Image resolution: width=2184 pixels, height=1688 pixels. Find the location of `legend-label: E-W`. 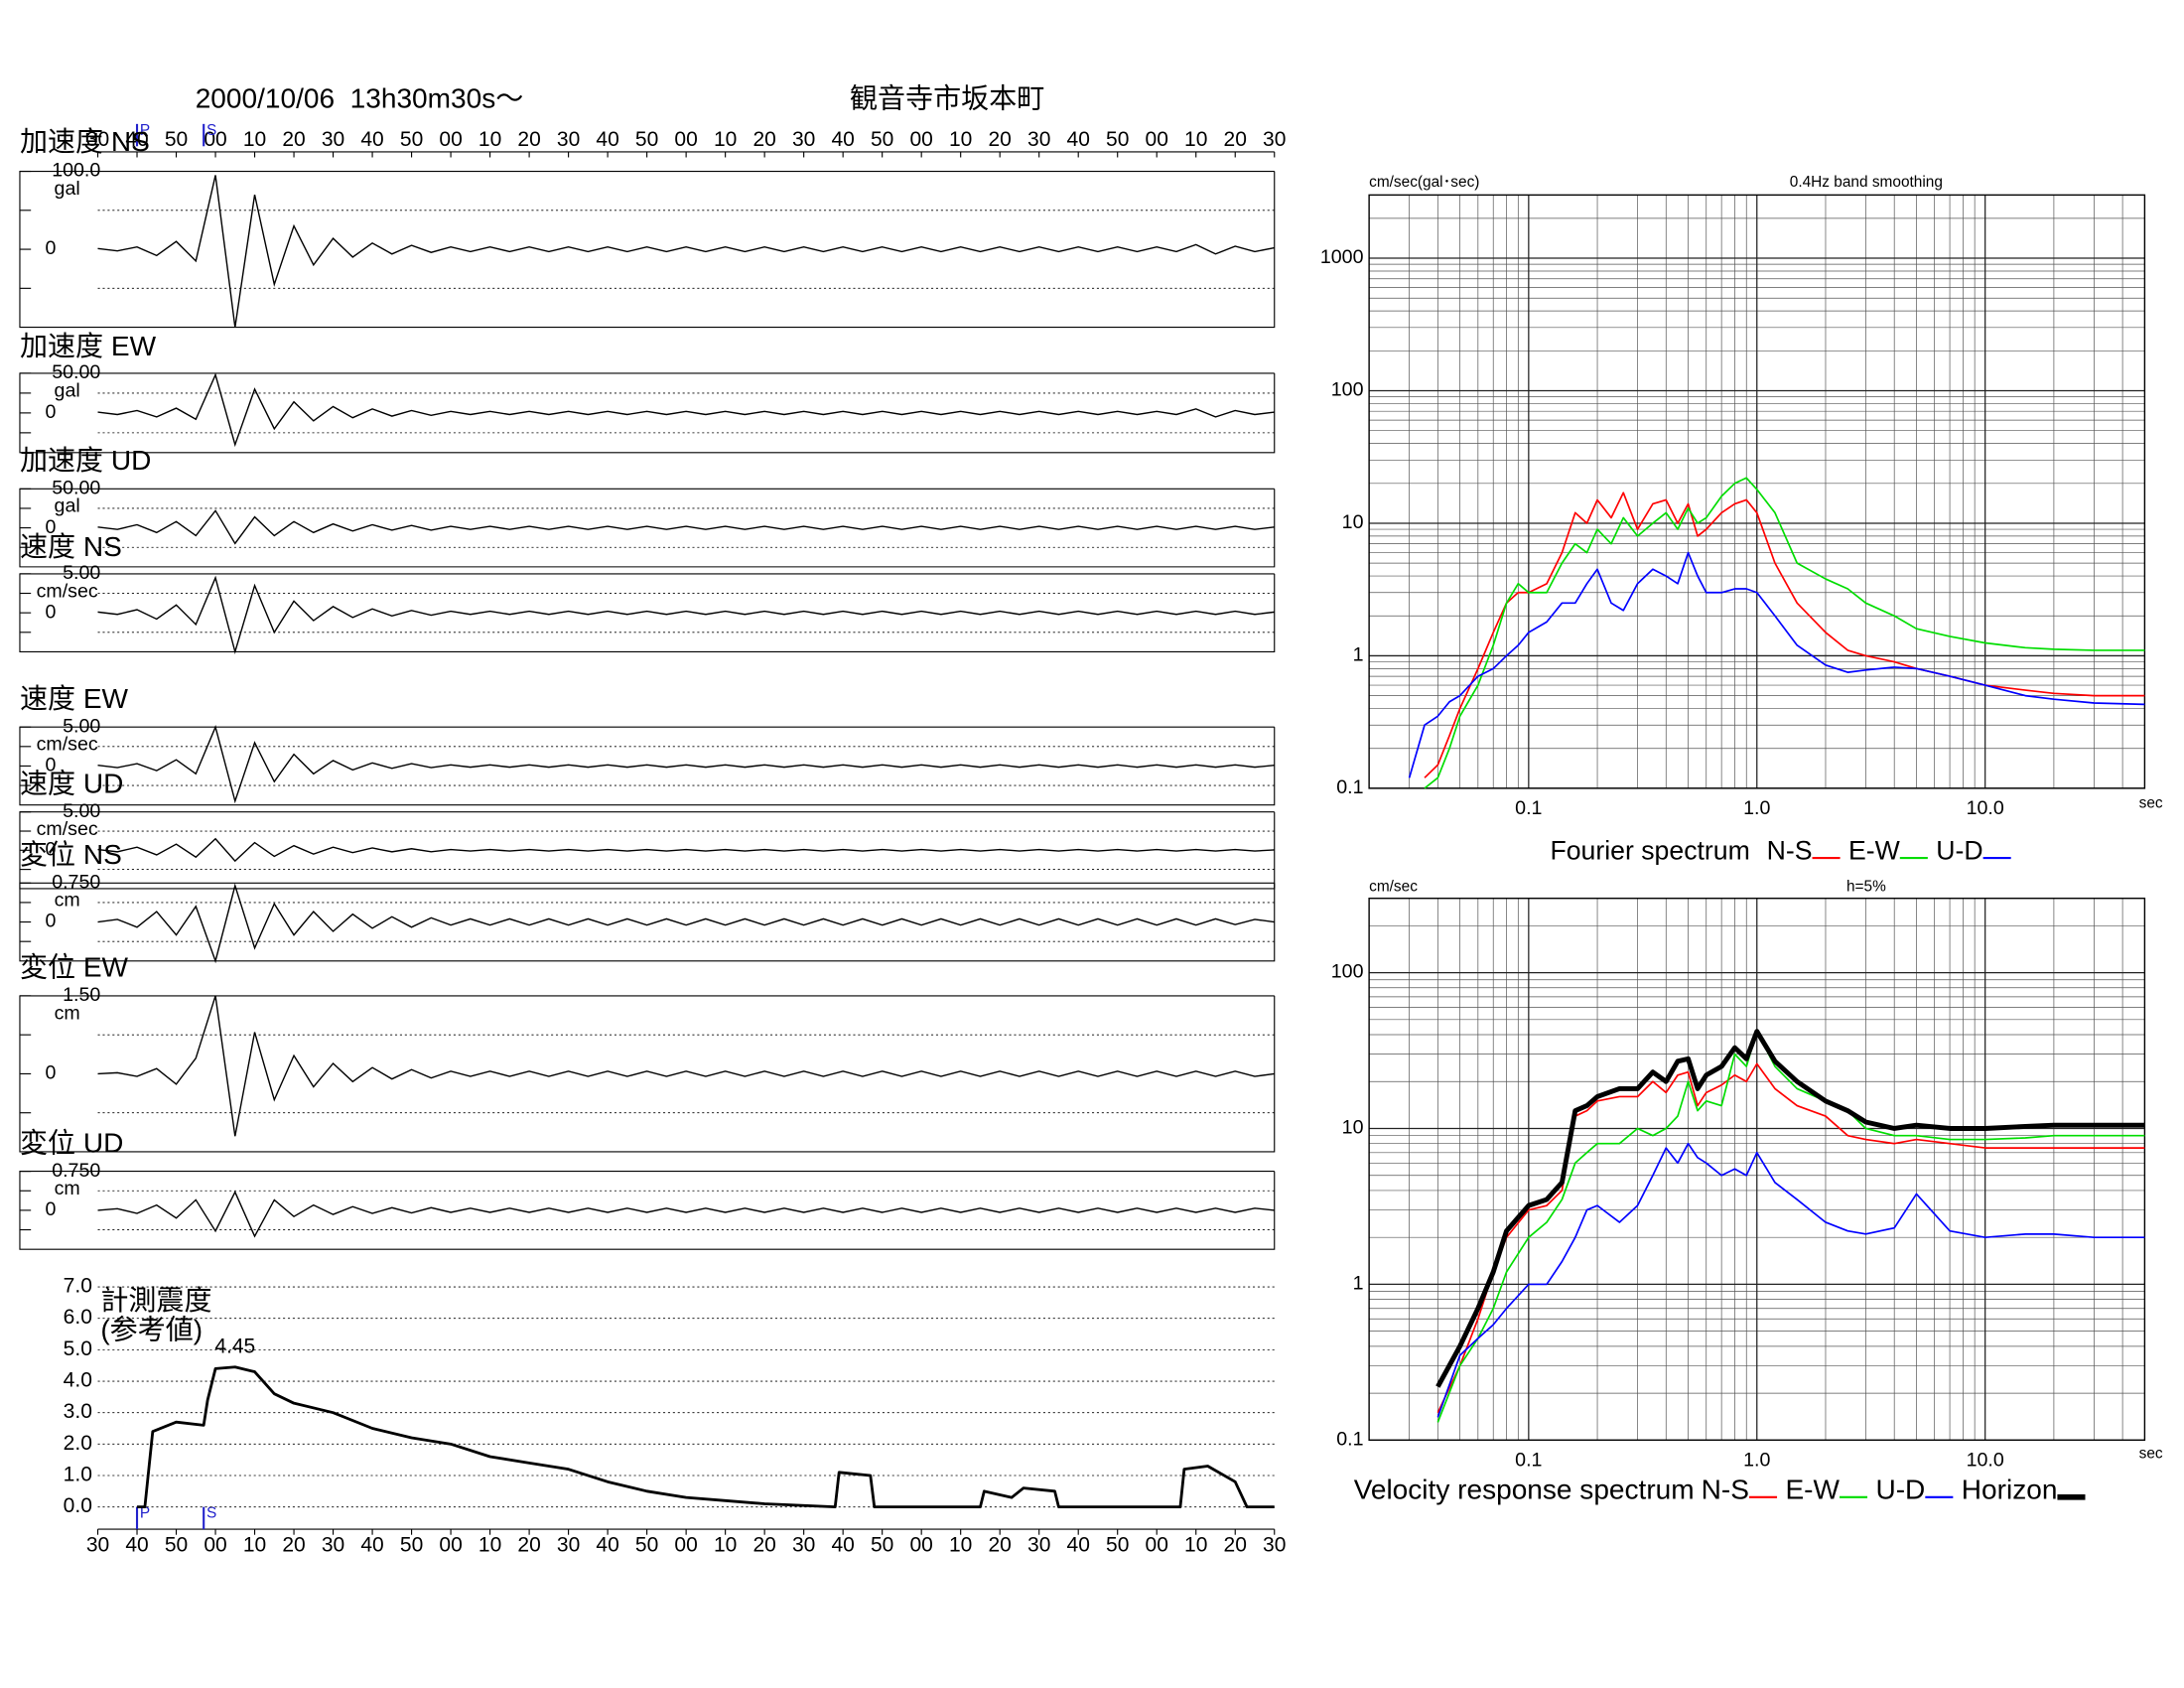

legend-label: E-W is located at coordinates (1874, 850).